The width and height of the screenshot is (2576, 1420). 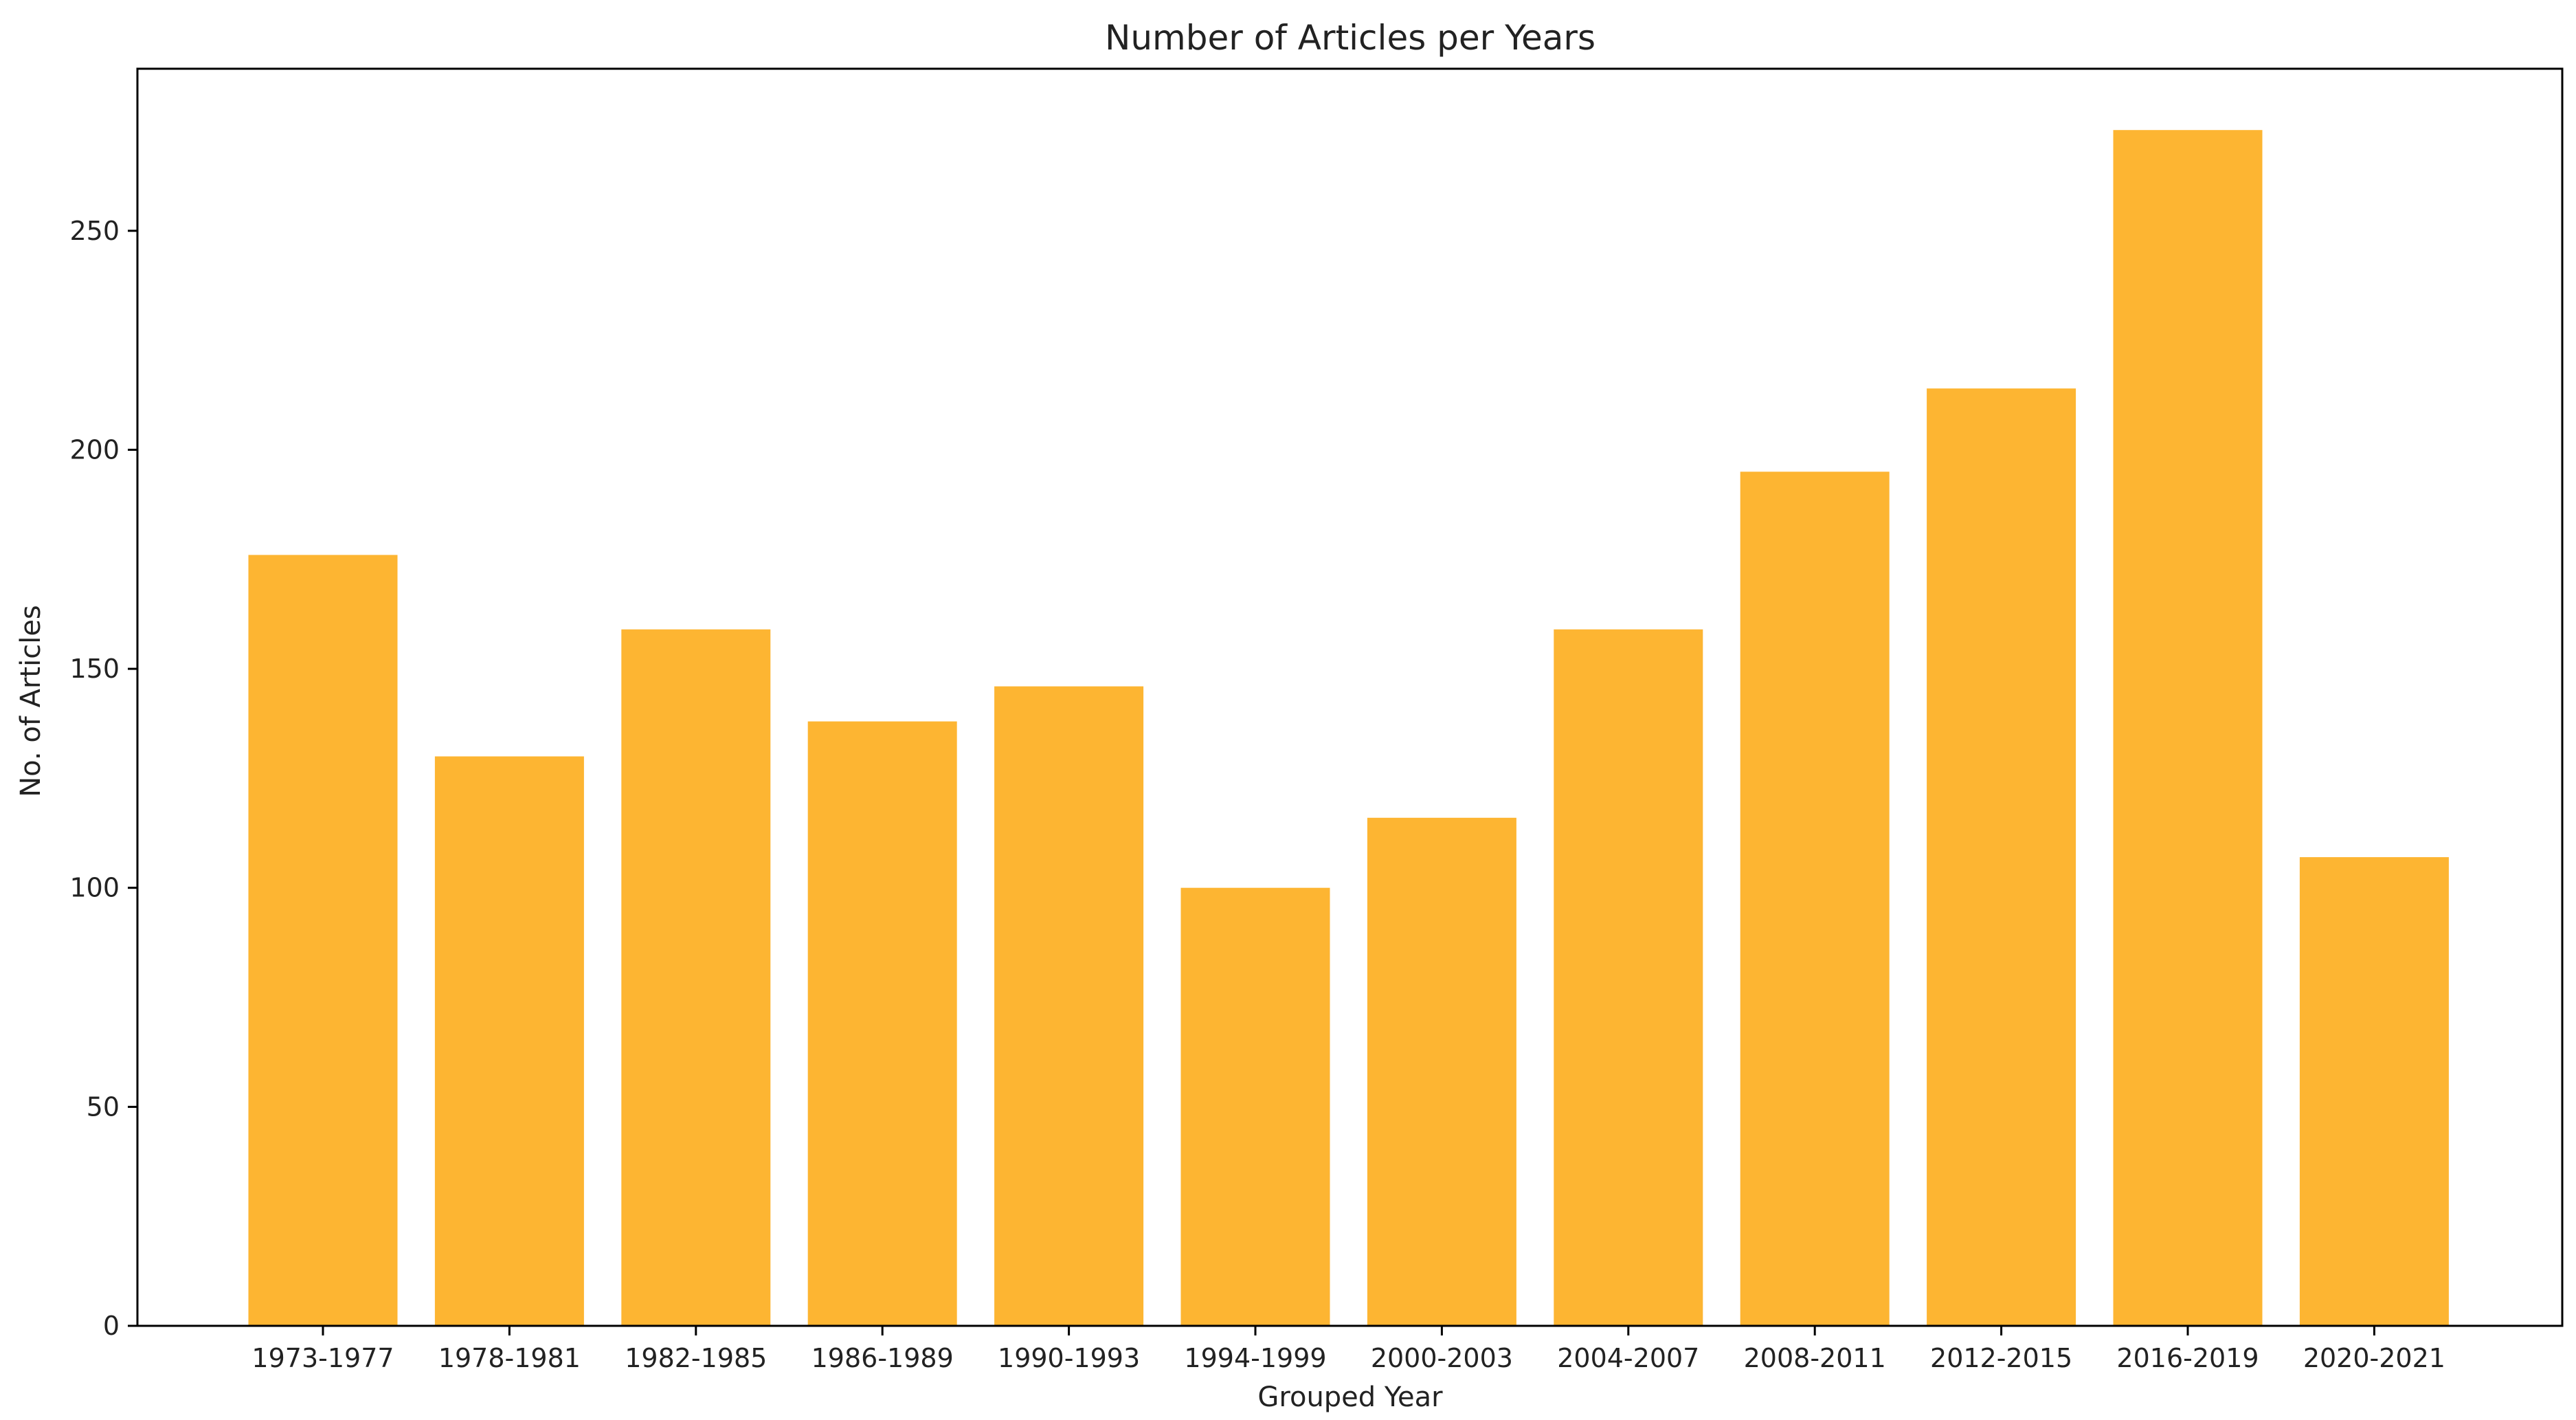 What do you see at coordinates (1255, 1358) in the screenshot?
I see `x-tick-label-1994-1999: 1994-1999` at bounding box center [1255, 1358].